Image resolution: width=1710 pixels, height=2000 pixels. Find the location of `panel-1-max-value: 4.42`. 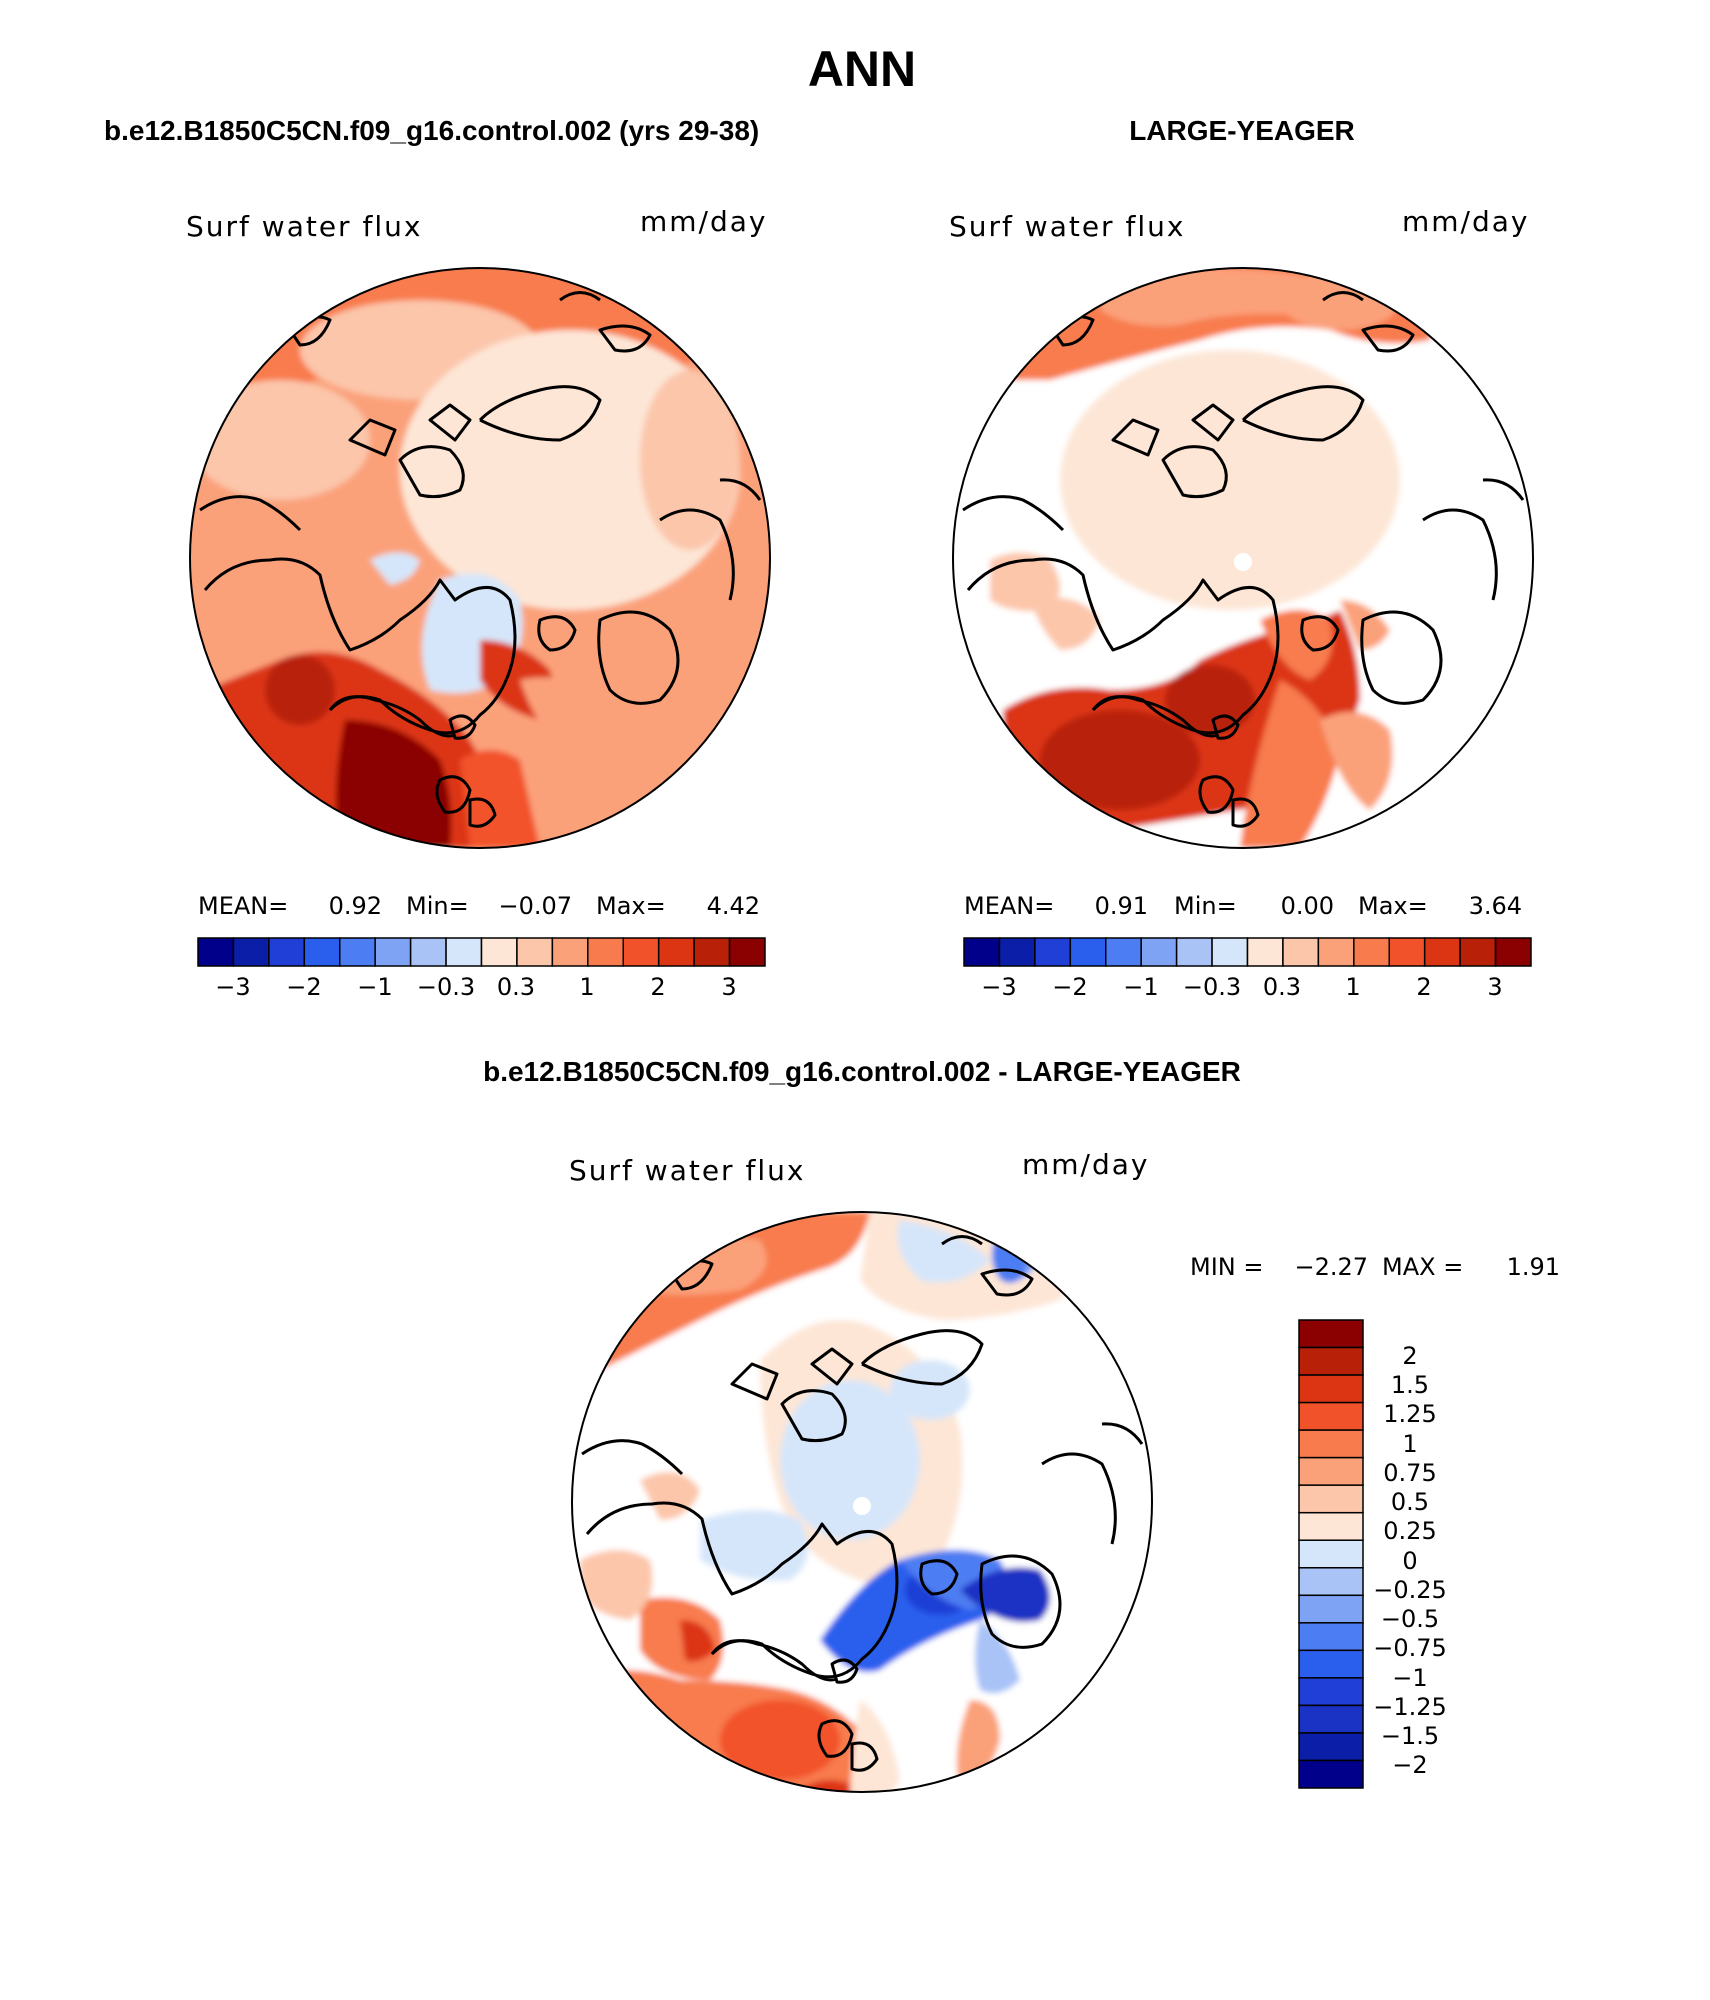

panel-1-max-value: 4.42 is located at coordinates (733, 906).